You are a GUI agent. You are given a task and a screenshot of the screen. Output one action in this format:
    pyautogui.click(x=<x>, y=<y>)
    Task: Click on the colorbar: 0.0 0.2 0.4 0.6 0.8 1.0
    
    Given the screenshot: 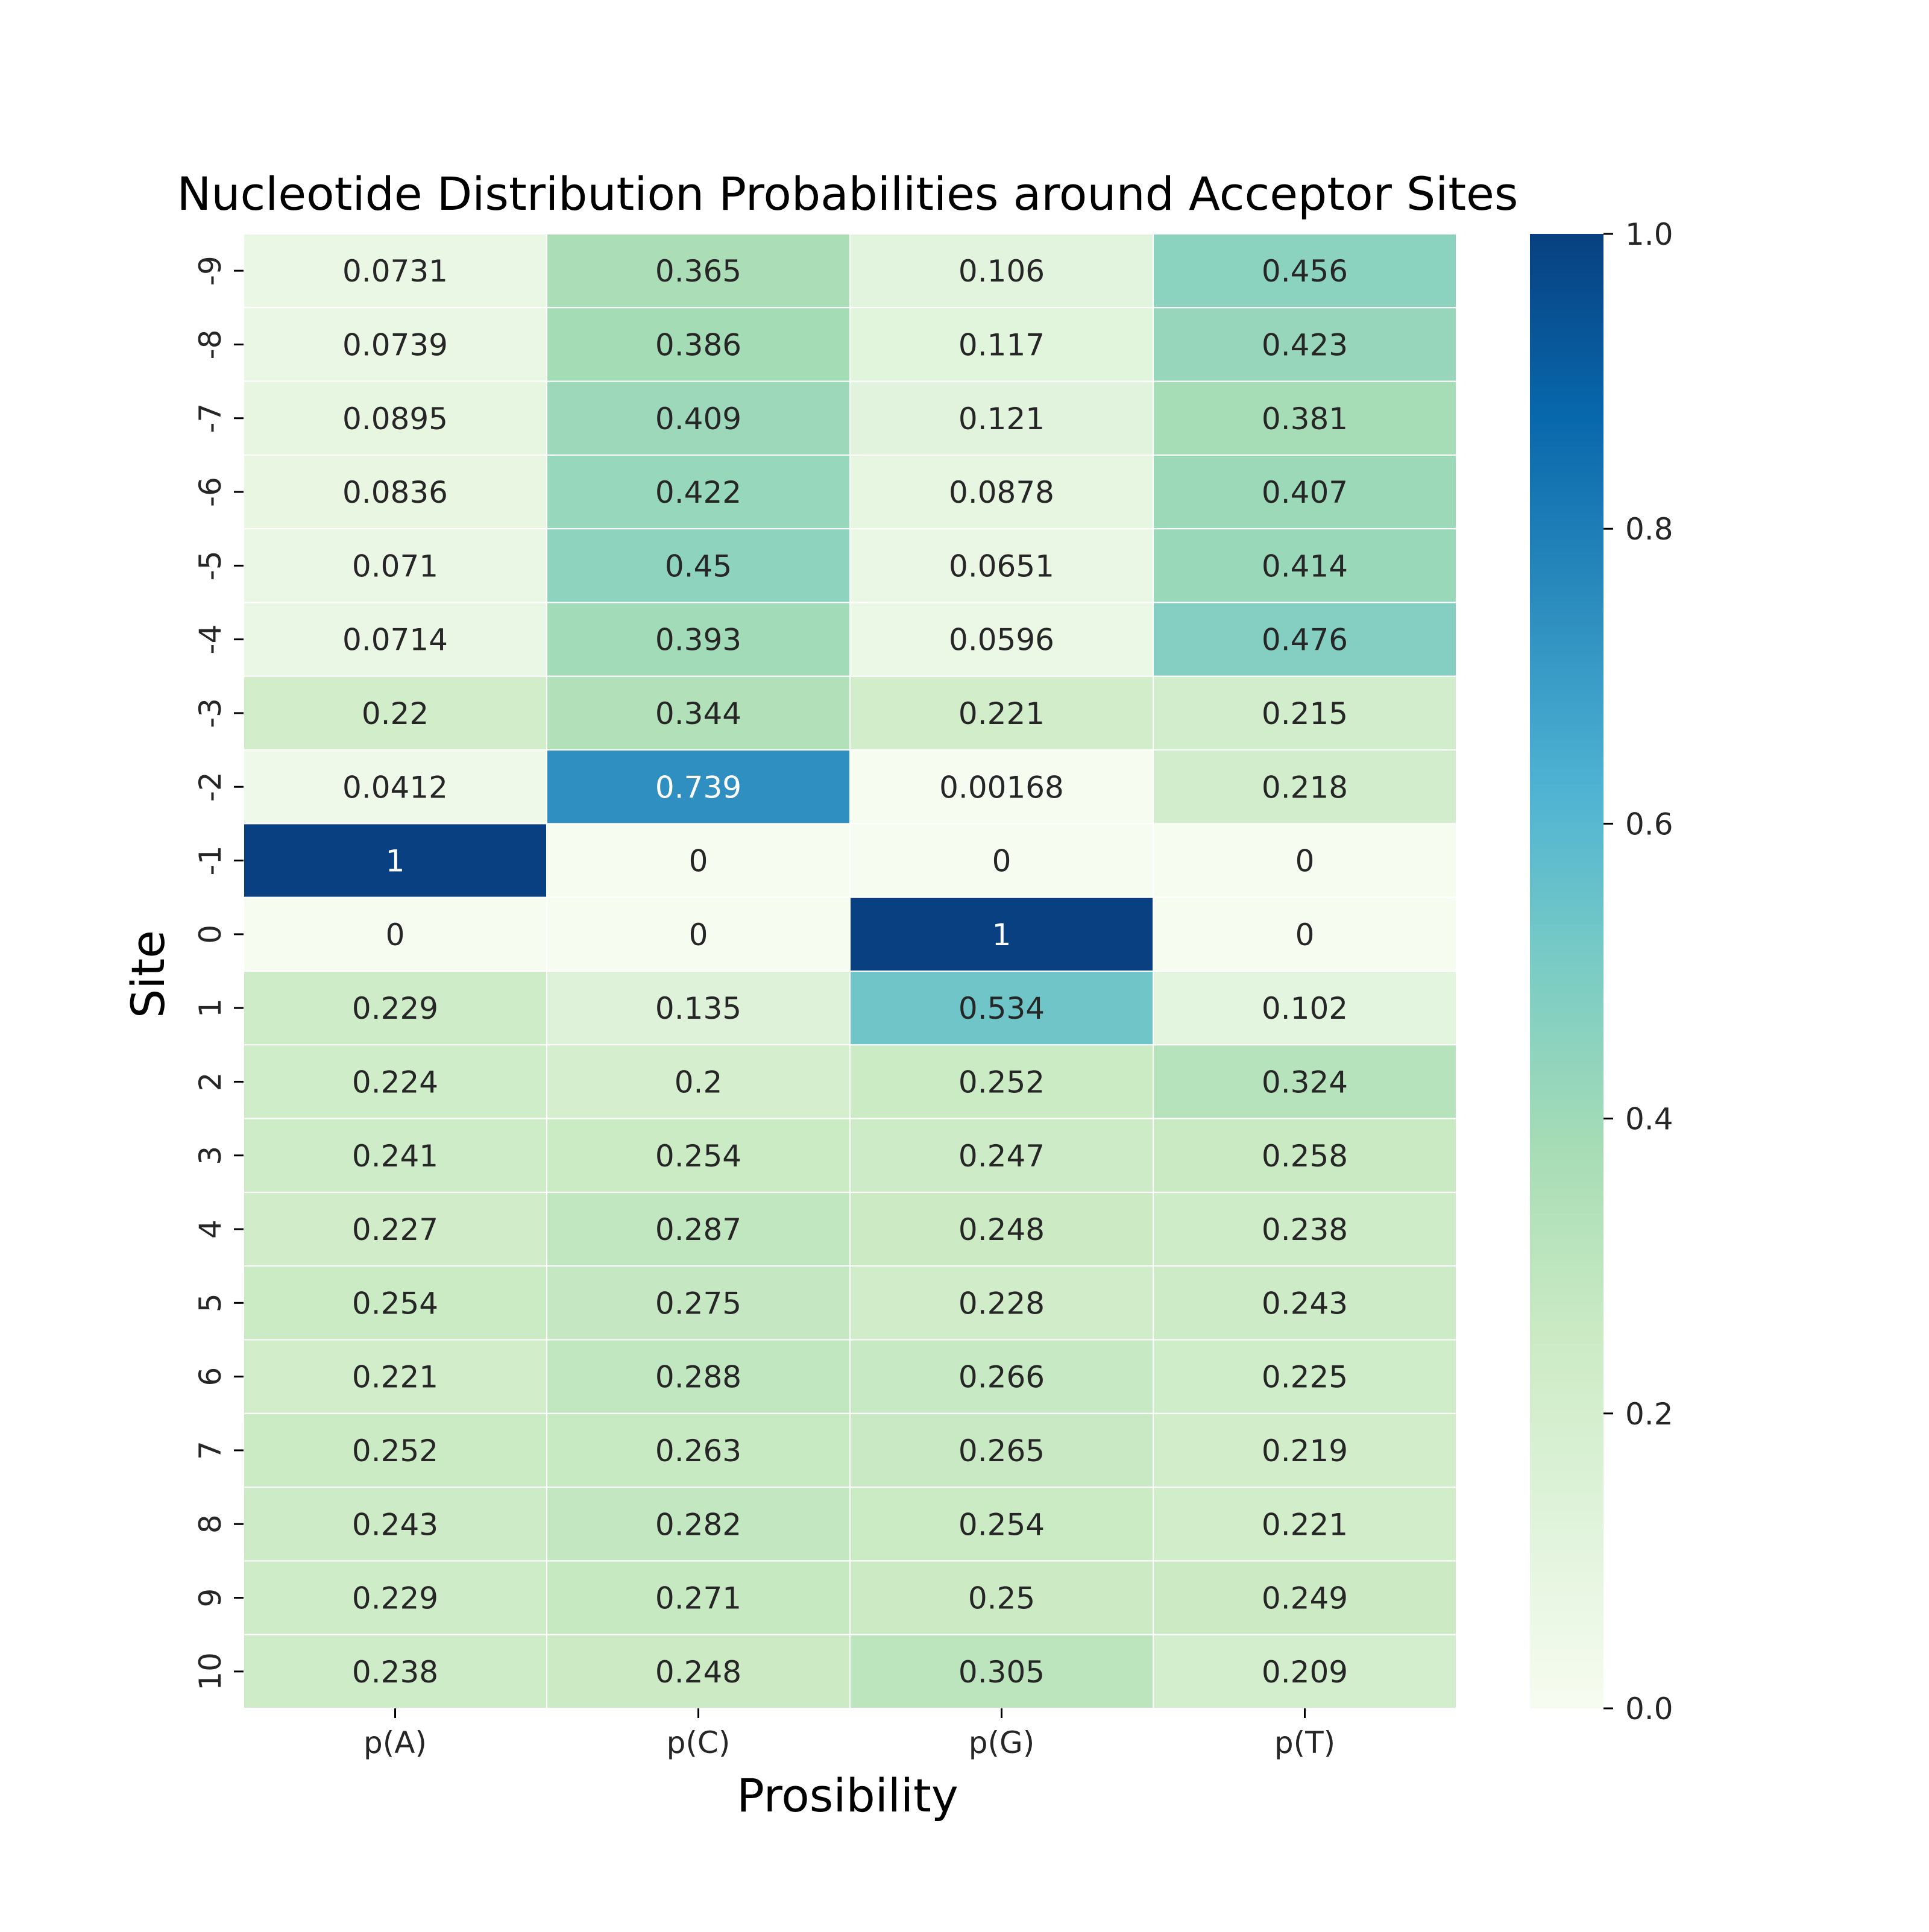 What is the action you would take?
    pyautogui.click(x=1601, y=971)
    